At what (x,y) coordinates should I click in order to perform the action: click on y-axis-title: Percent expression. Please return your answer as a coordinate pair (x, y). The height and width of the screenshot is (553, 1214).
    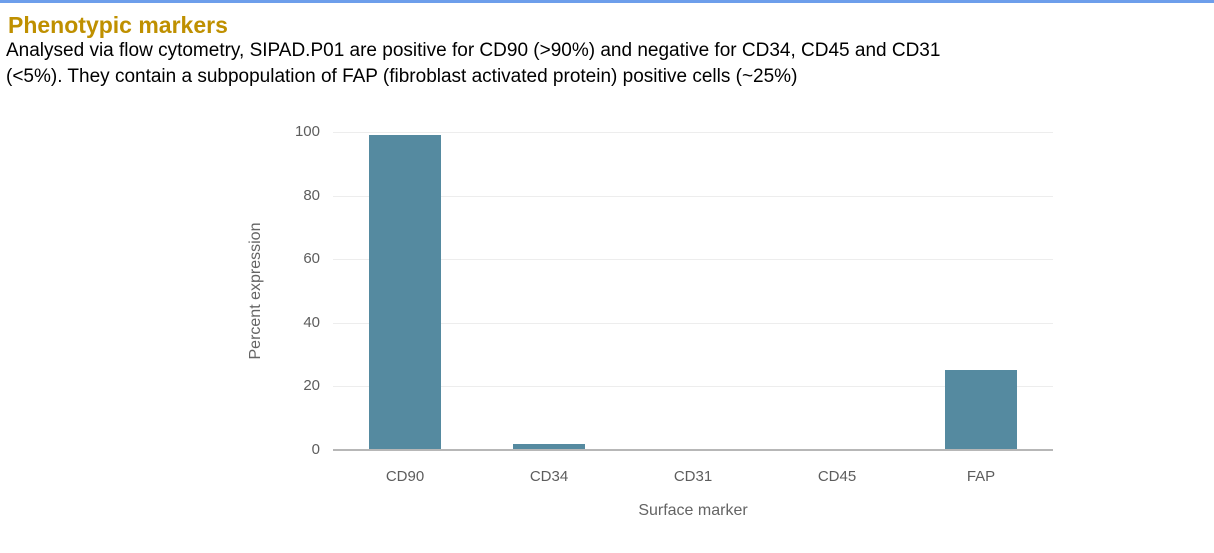
    Looking at the image, I should click on (255, 291).